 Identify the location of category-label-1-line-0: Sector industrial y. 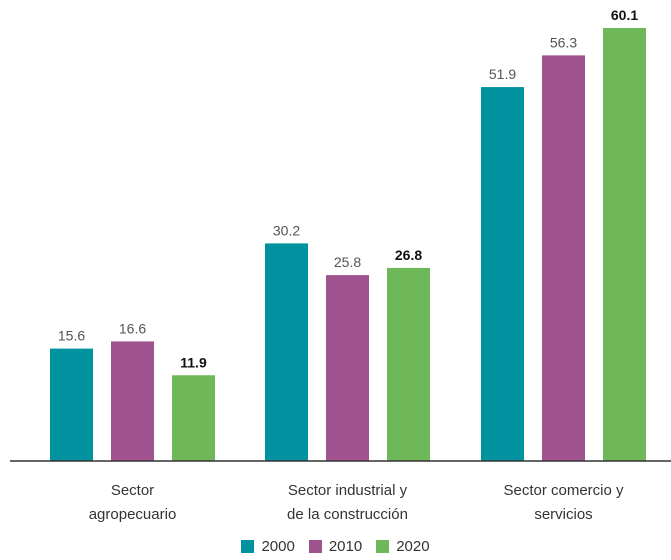
(348, 490).